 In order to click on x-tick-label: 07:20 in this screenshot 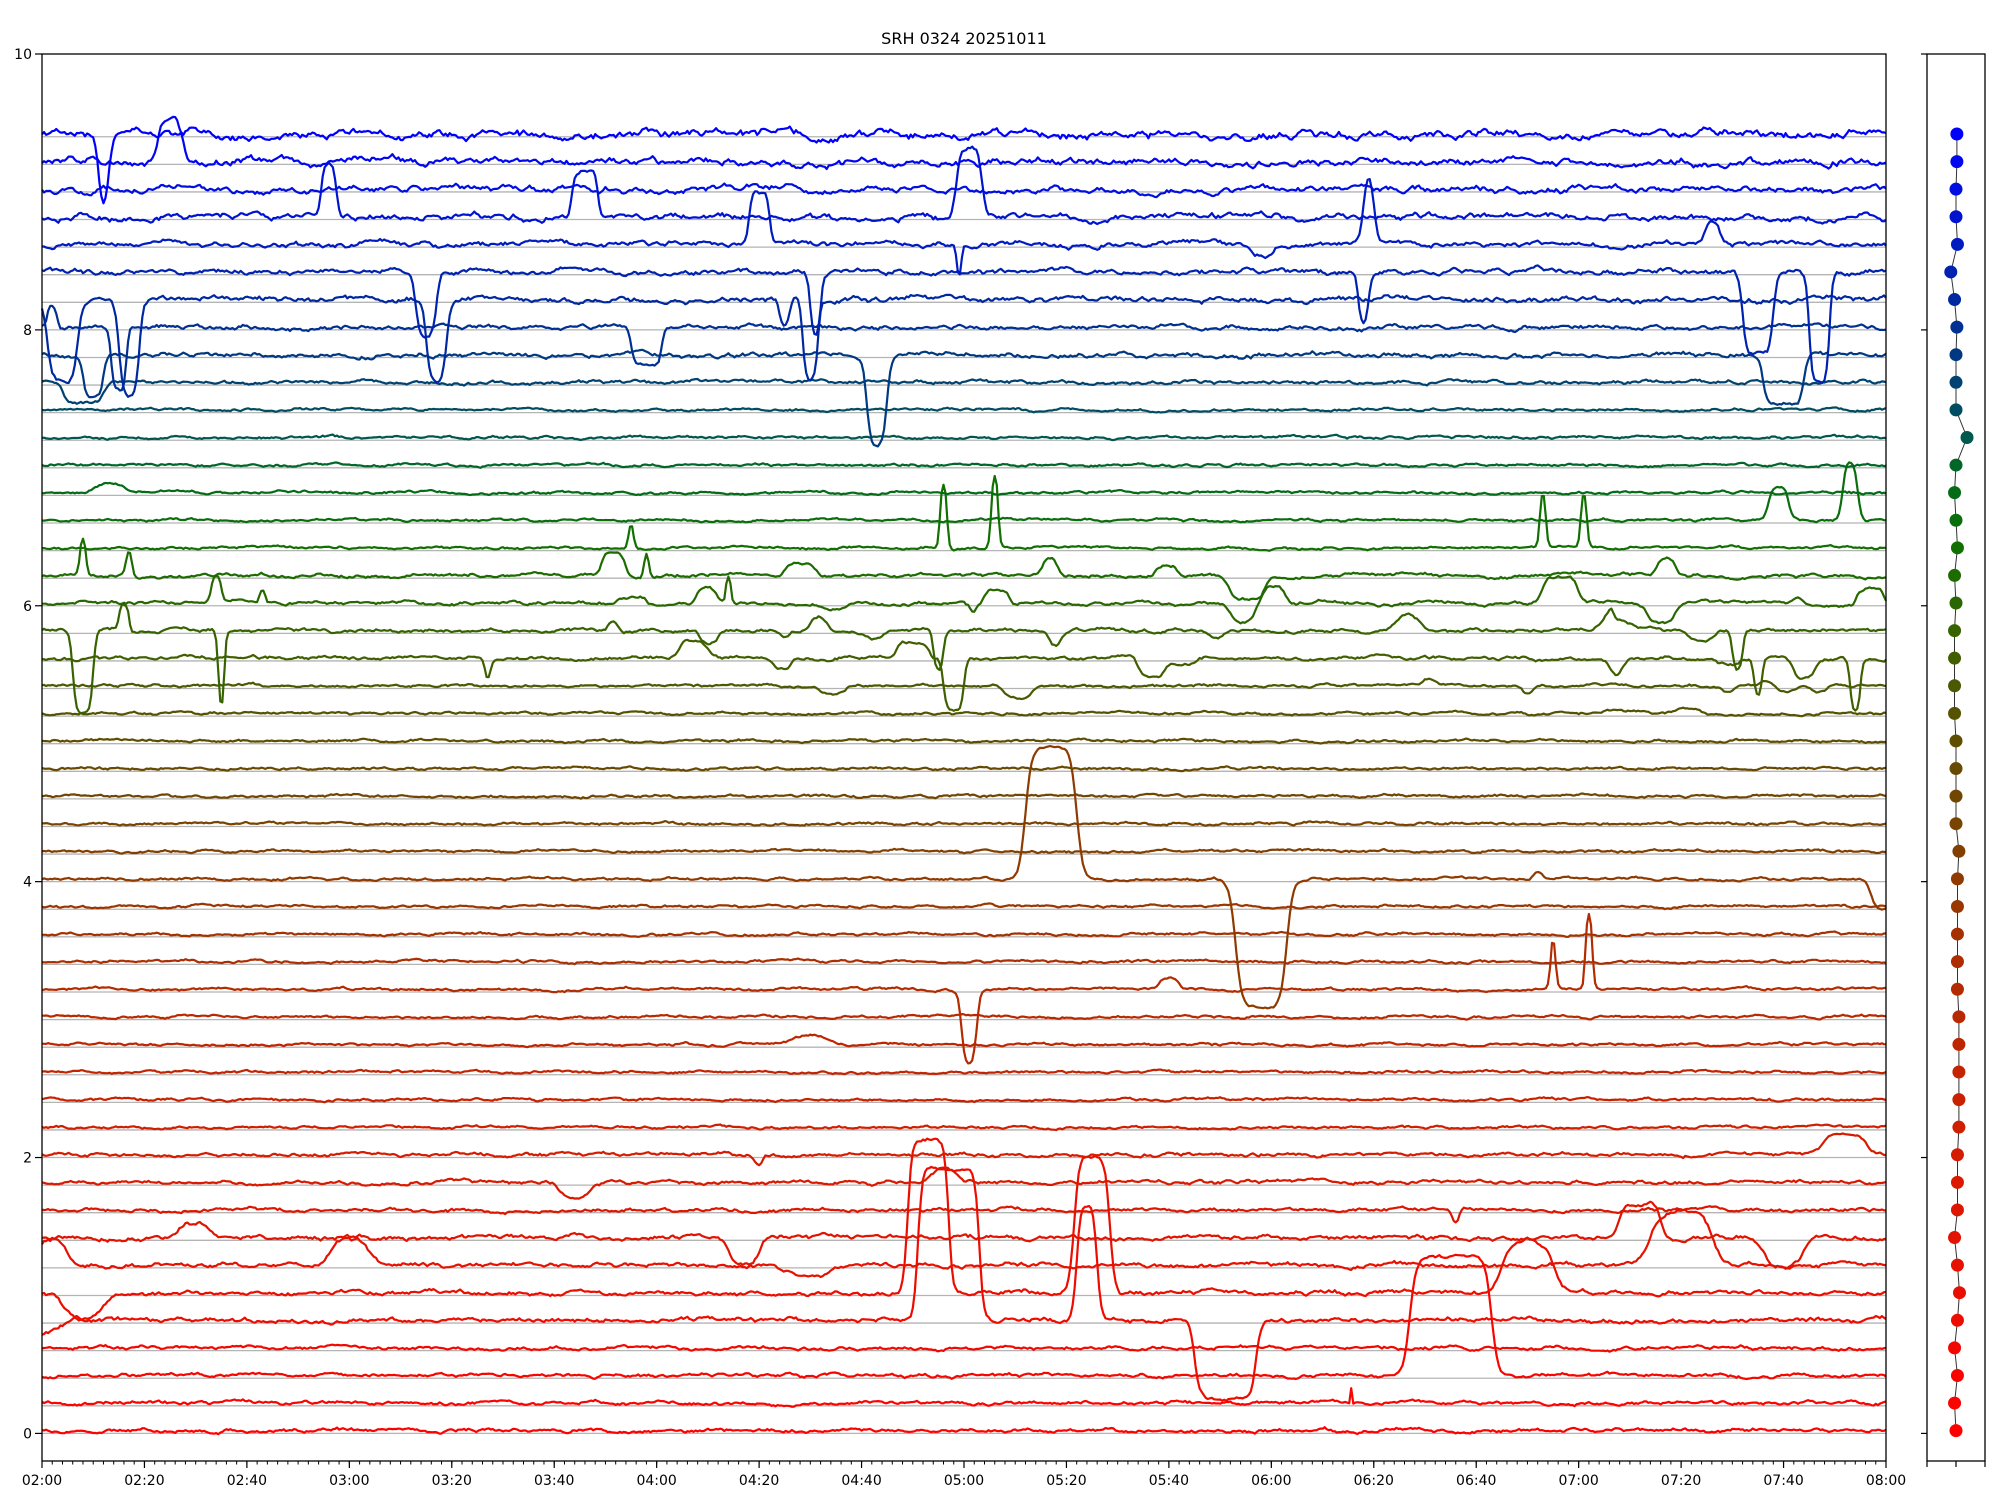, I will do `click(1681, 1481)`.